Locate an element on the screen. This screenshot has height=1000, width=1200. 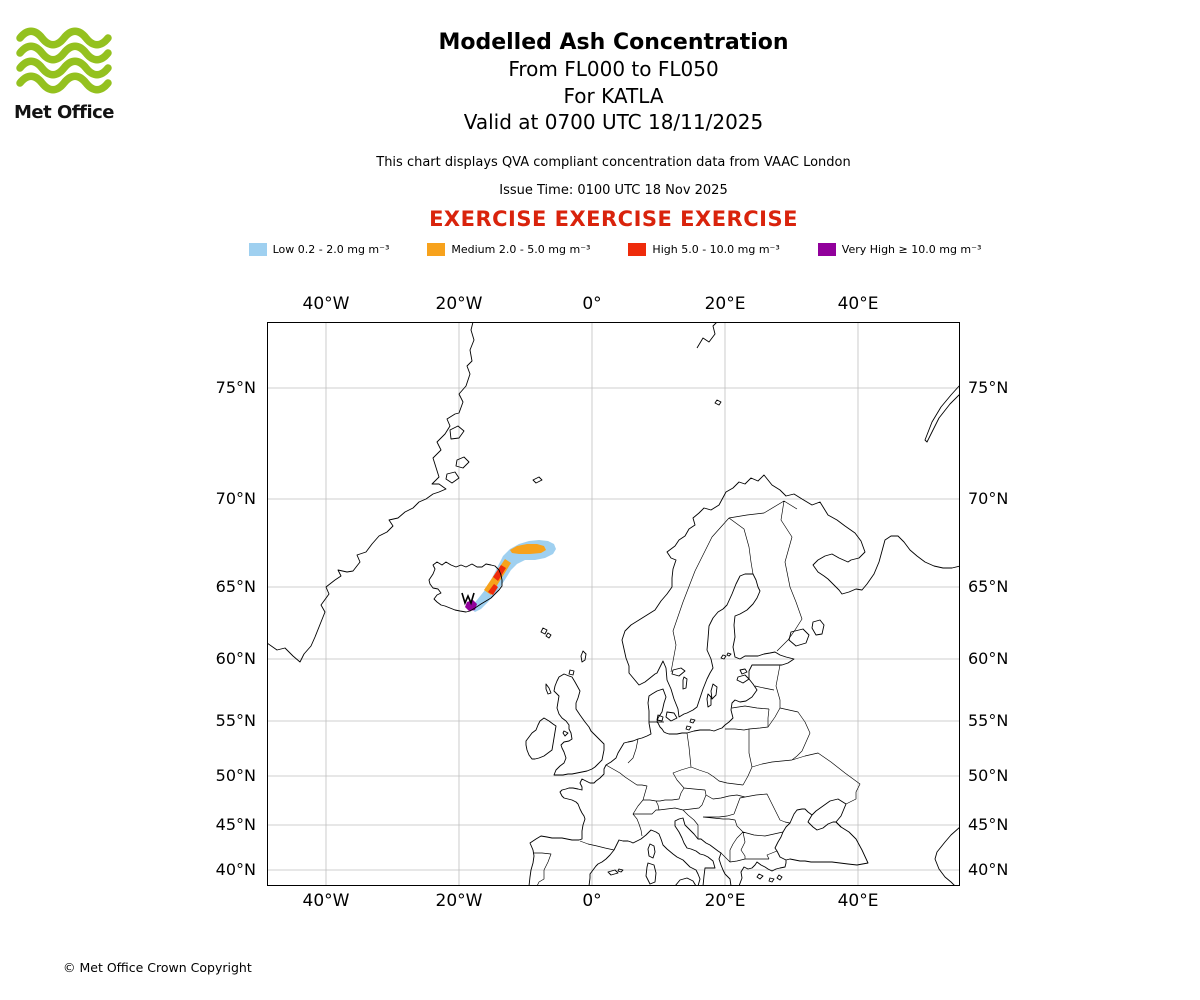
shetland-orkney-hebrides is located at coordinates (566, 693).